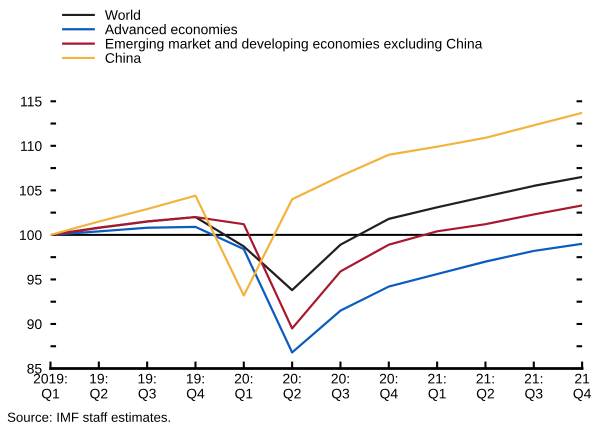 The width and height of the screenshot is (594, 431). I want to click on x-tick-label: 21 Q4, so click(582, 388).